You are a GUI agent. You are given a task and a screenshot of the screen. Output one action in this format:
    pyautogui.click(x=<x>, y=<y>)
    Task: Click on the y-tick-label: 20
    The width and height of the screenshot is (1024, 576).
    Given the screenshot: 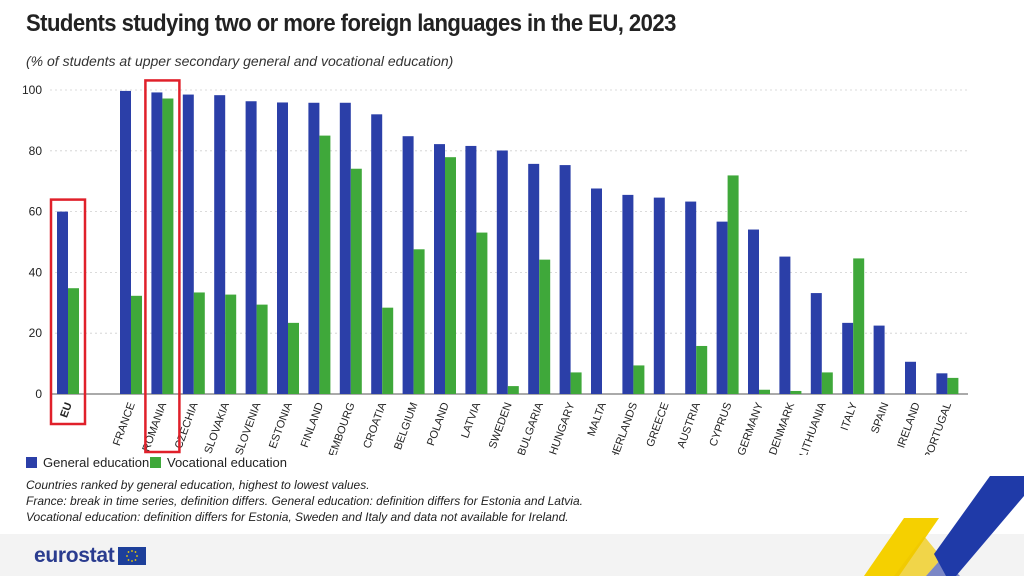 What is the action you would take?
    pyautogui.click(x=36, y=333)
    